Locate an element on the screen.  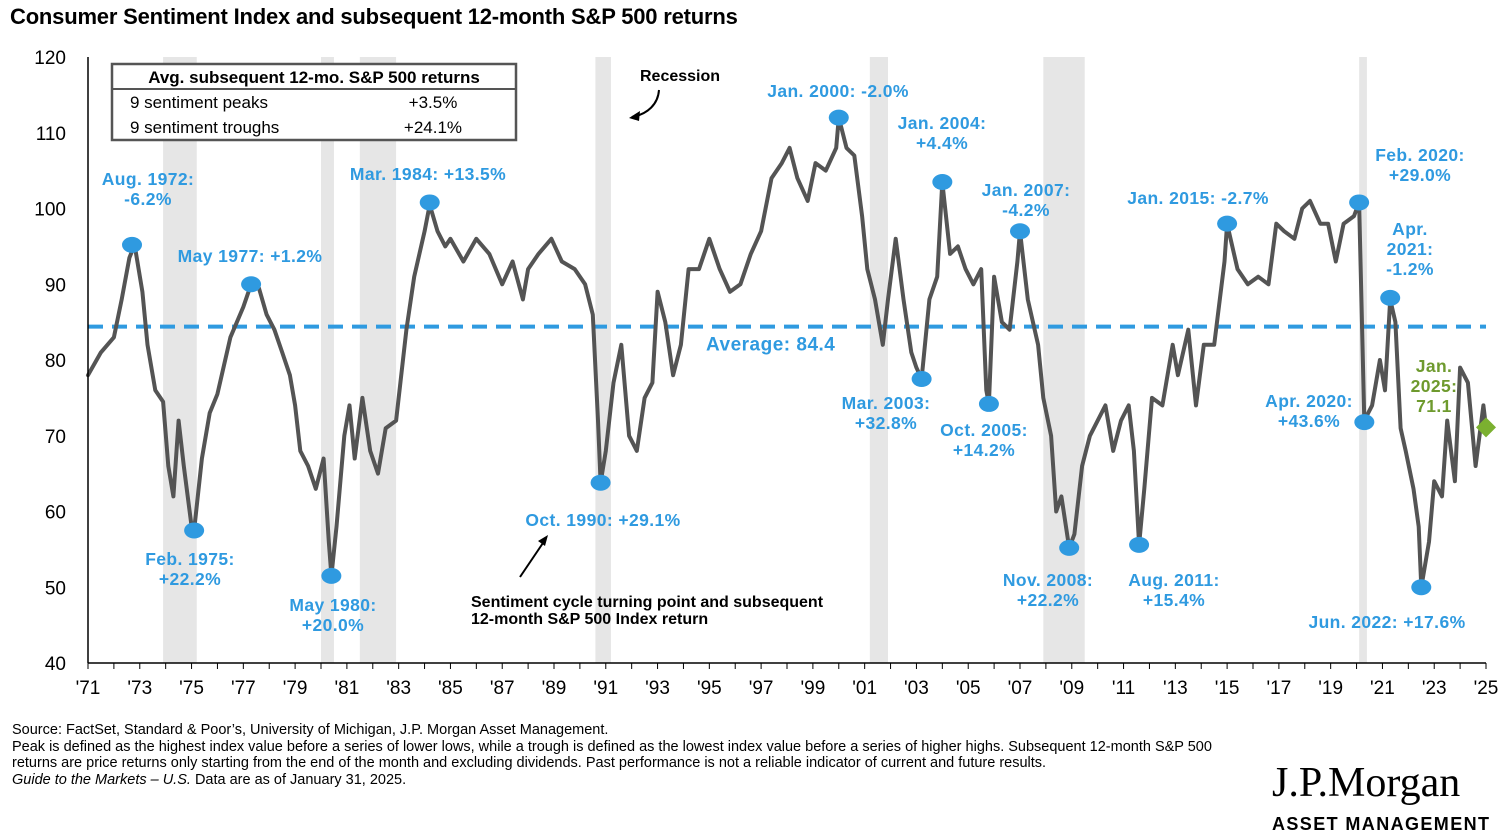
label-jun-2022: Jun. 2022: +17.6% is located at coordinates (1386, 622).